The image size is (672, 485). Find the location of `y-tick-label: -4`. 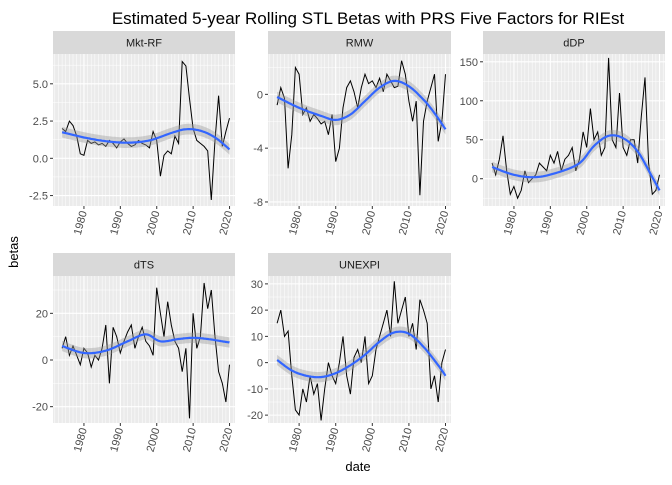

y-tick-label: -4 is located at coordinates (258, 149).